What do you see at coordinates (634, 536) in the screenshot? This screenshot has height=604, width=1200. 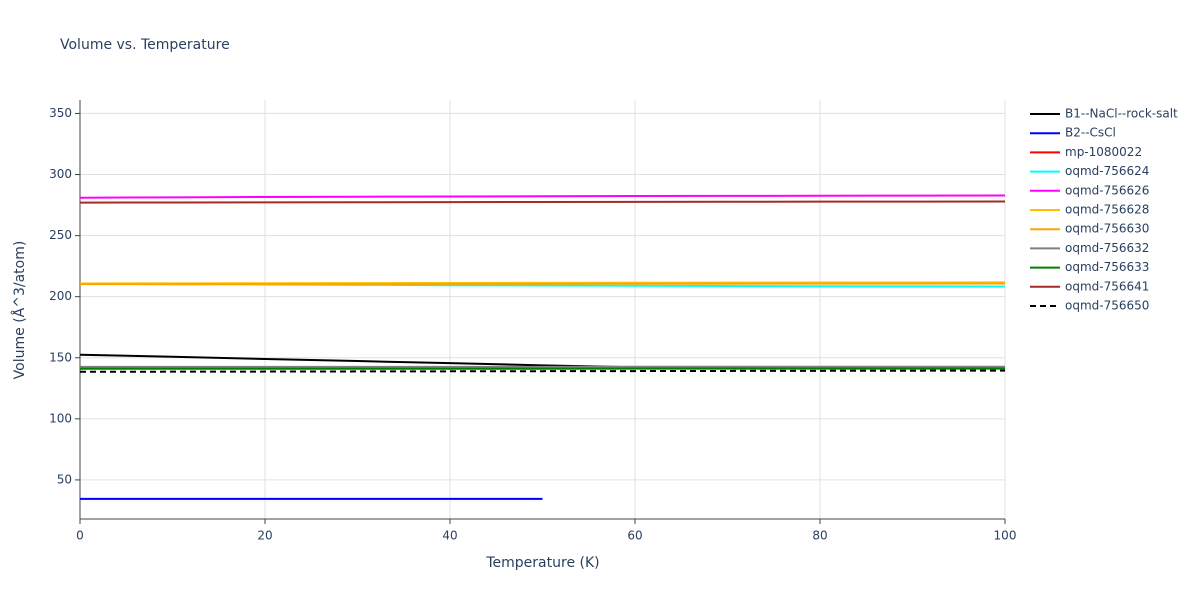 I see `x-tick-label: 60` at bounding box center [634, 536].